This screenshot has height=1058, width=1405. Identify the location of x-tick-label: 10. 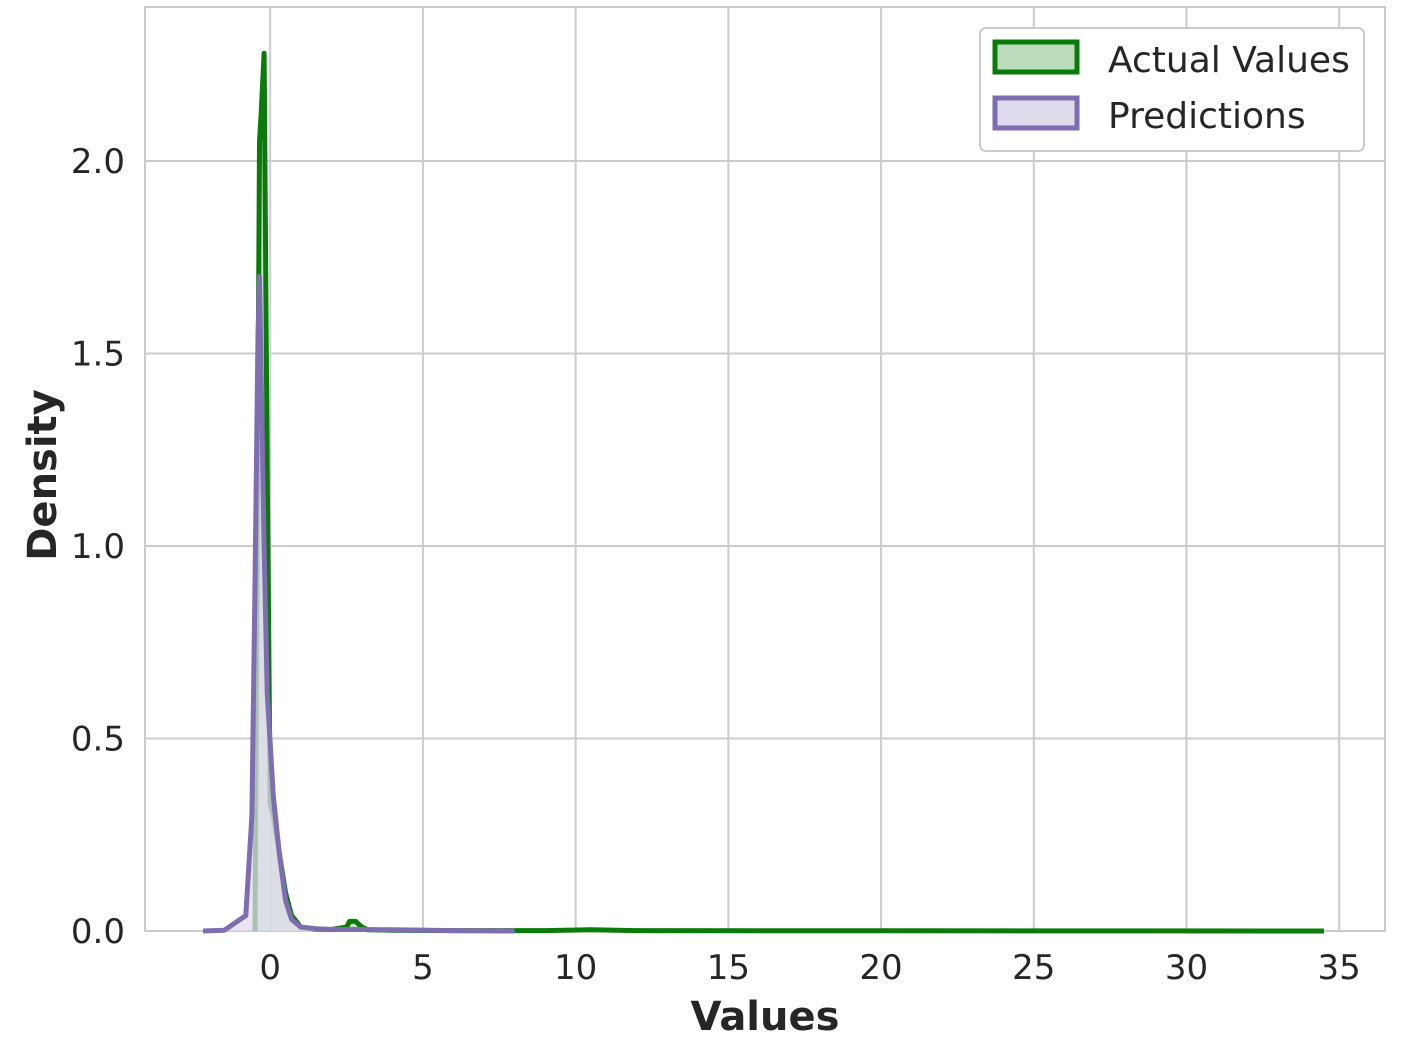
(575, 968).